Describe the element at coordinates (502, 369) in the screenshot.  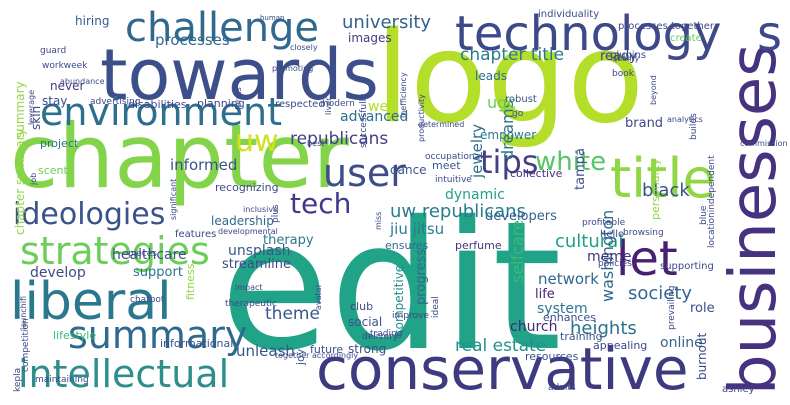
I see `word: conservative` at that location.